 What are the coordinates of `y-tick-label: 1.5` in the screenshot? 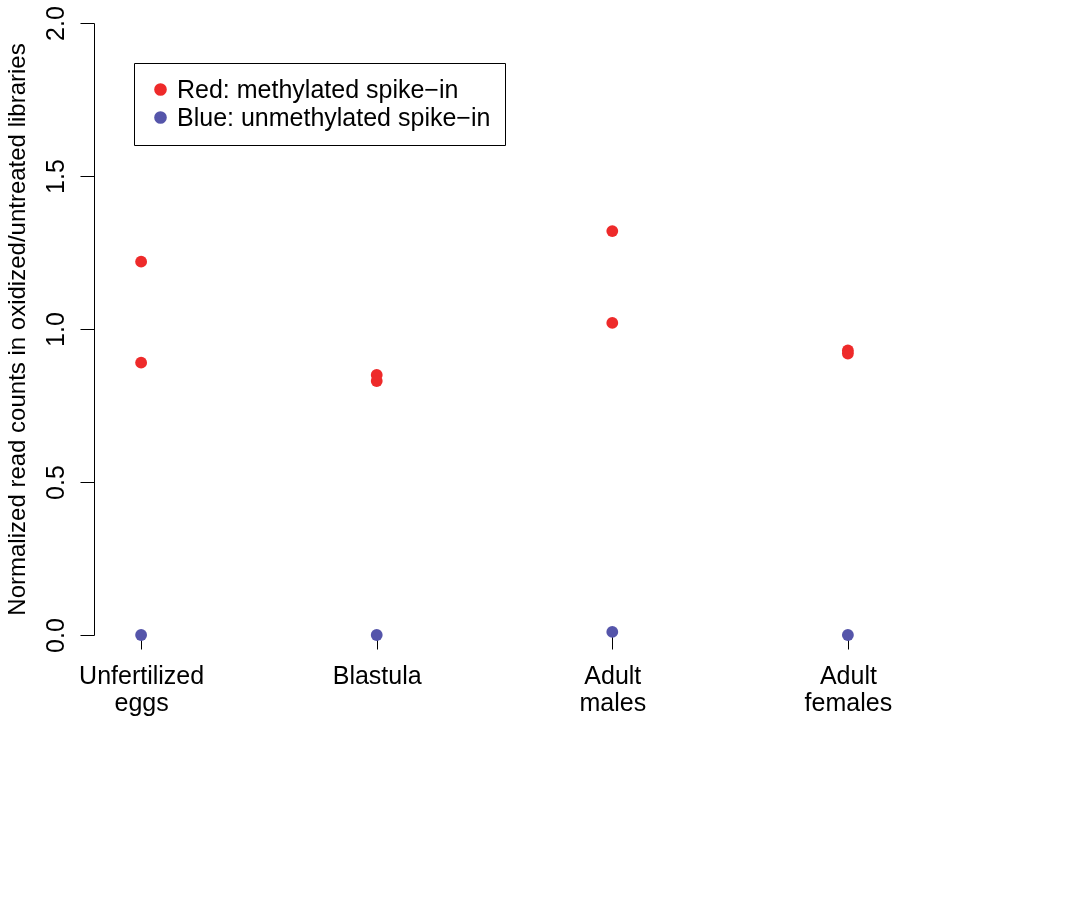 It's located at (54, 176).